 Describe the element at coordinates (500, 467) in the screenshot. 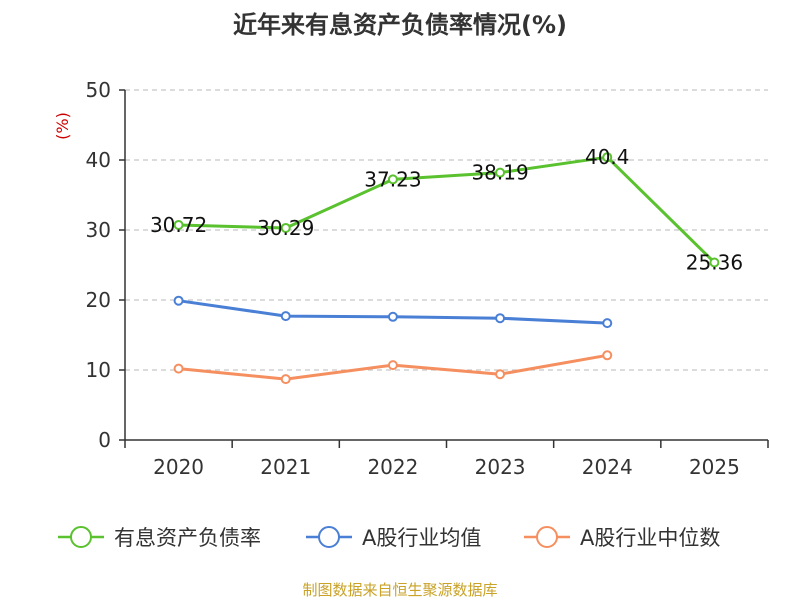

I see `x-tick-label: 2023` at that location.